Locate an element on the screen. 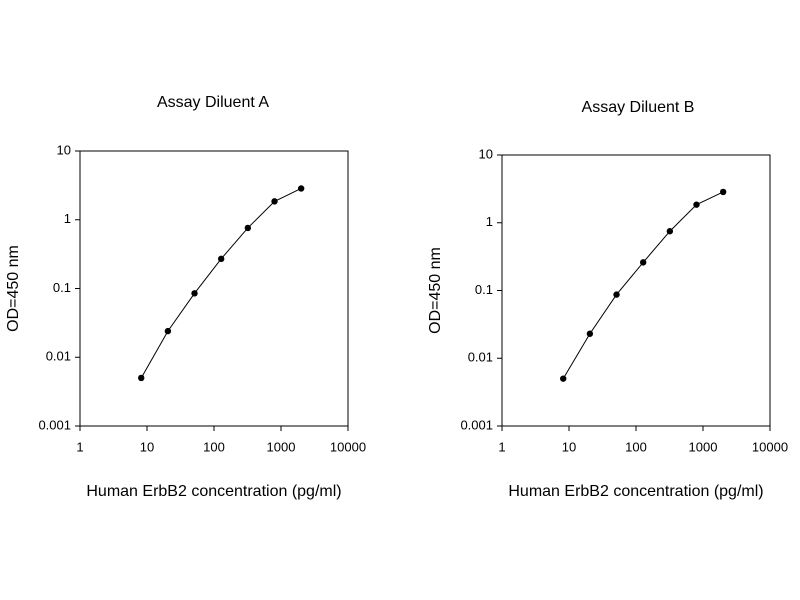 The height and width of the screenshot is (600, 800). chart-title: Assay Diluent A is located at coordinates (213, 102).